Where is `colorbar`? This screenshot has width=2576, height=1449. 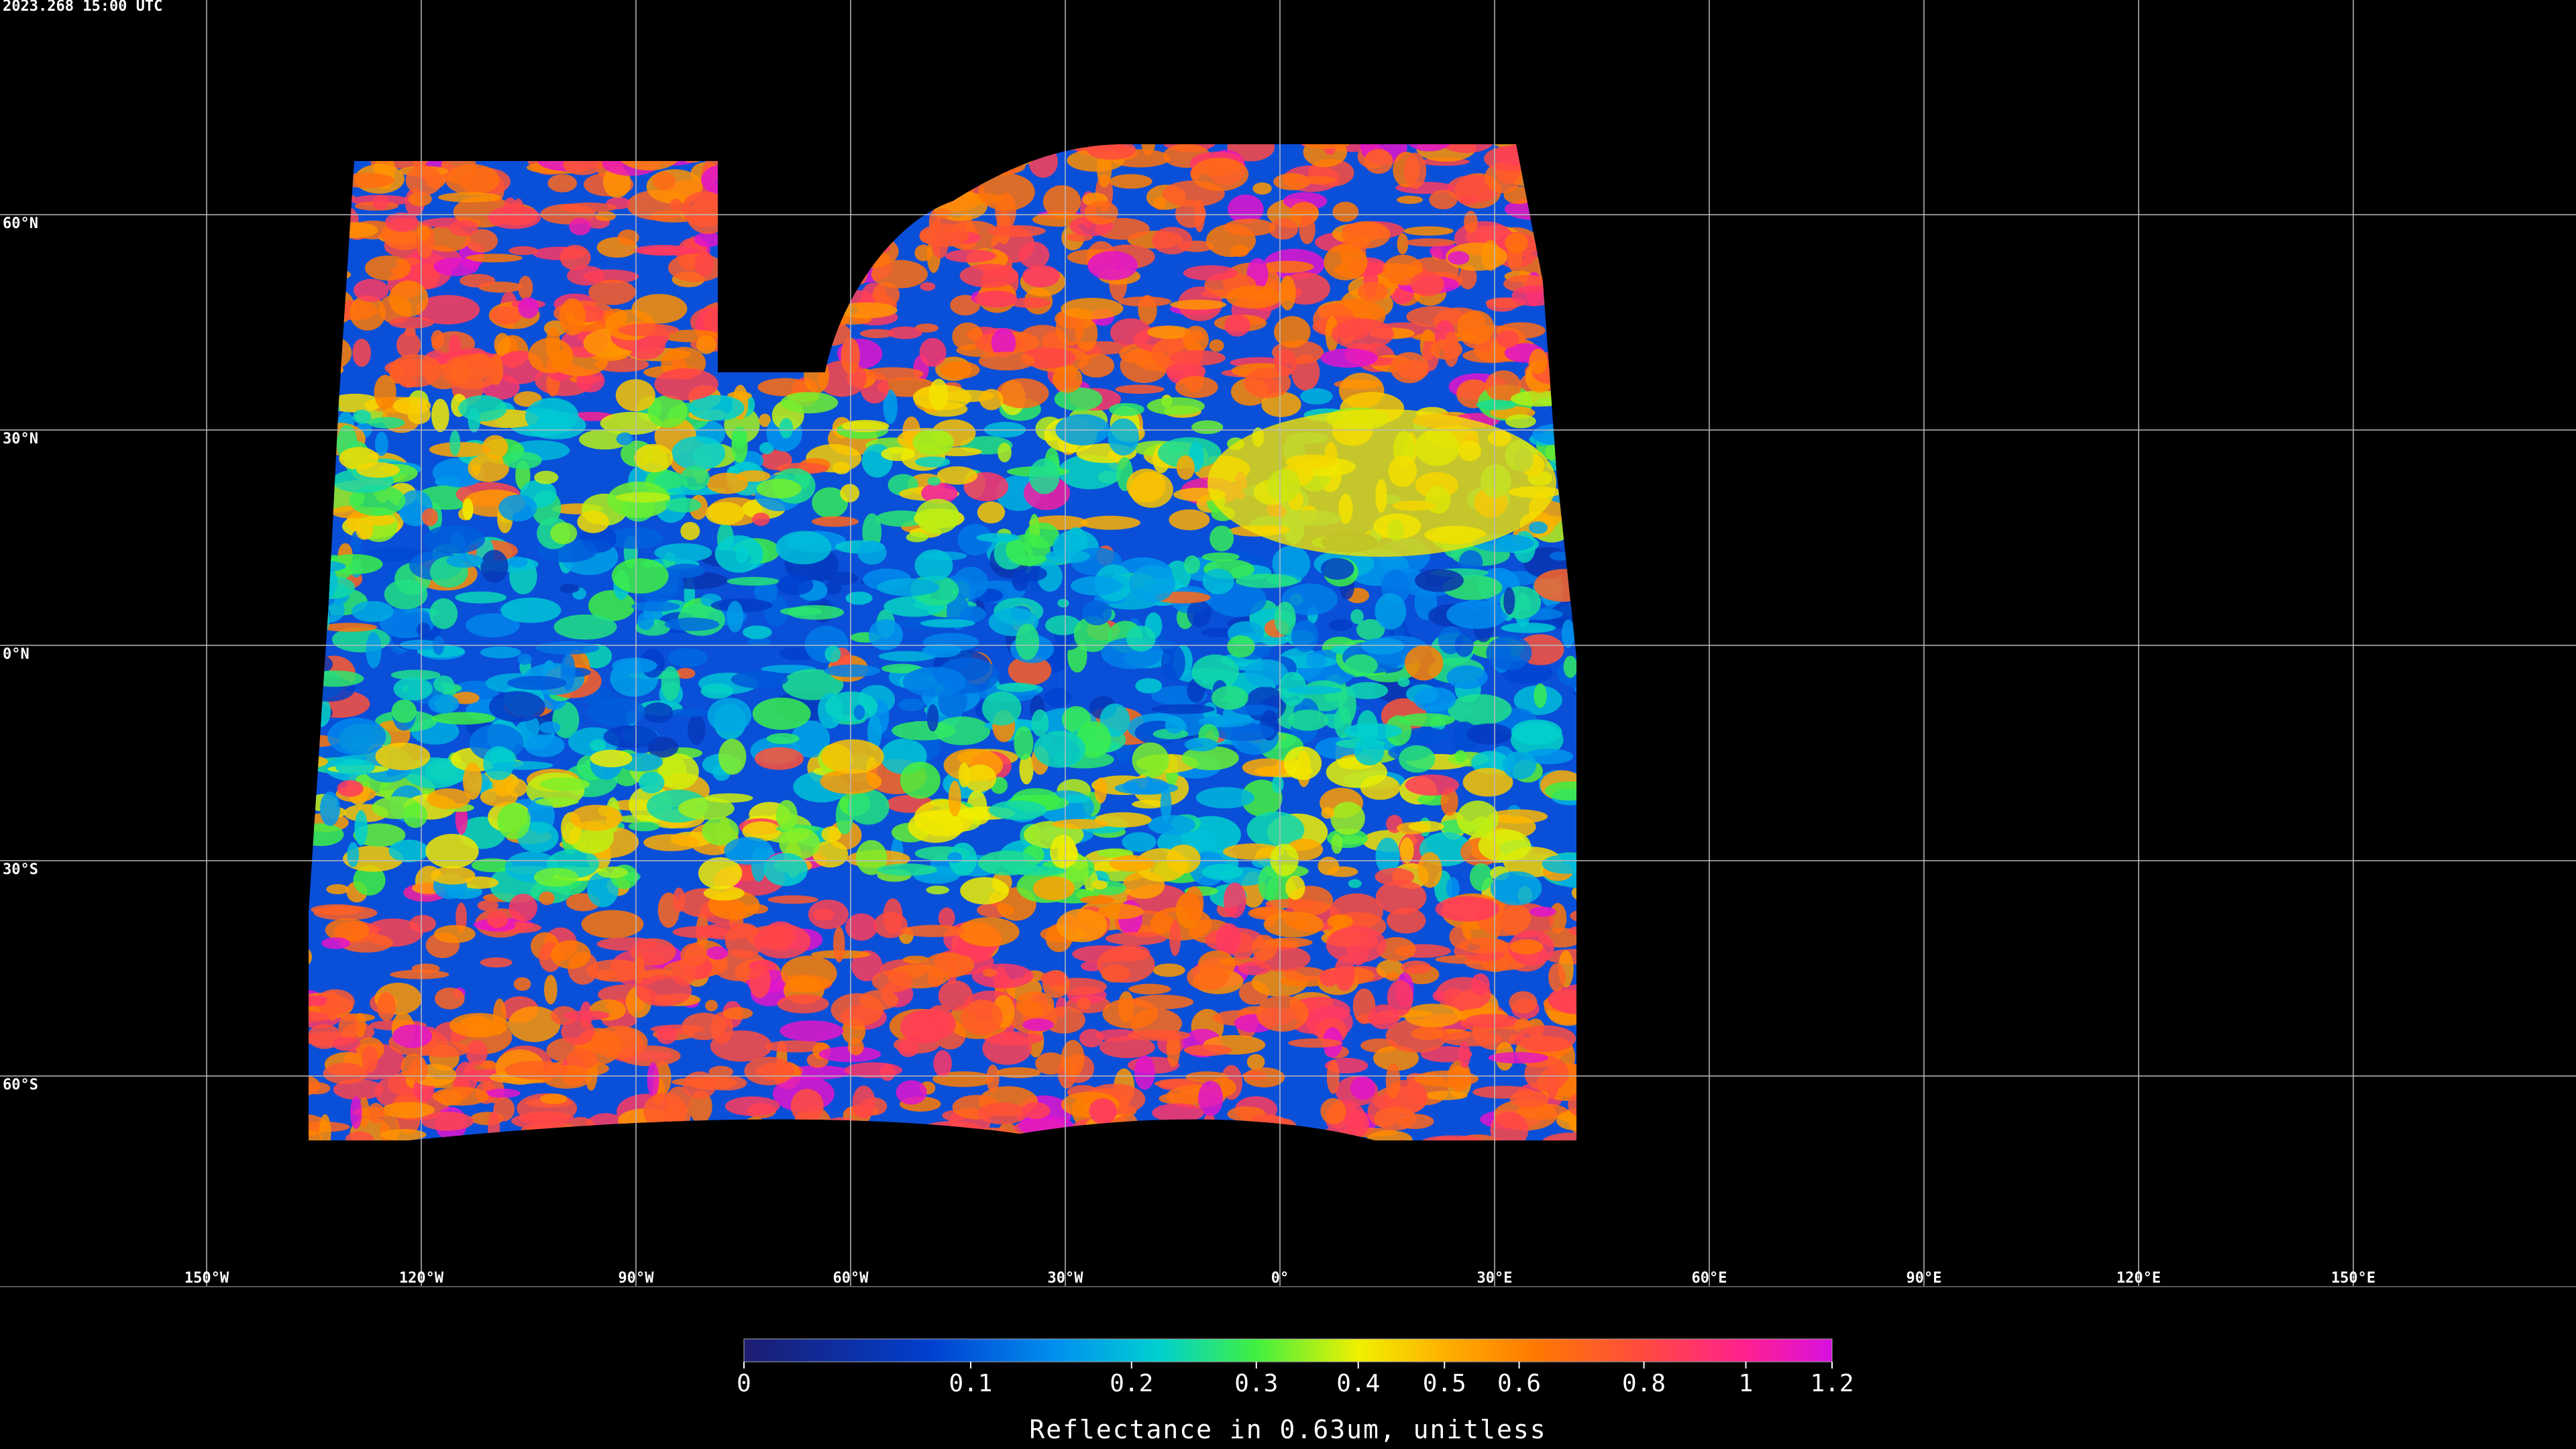 colorbar is located at coordinates (1288, 1350).